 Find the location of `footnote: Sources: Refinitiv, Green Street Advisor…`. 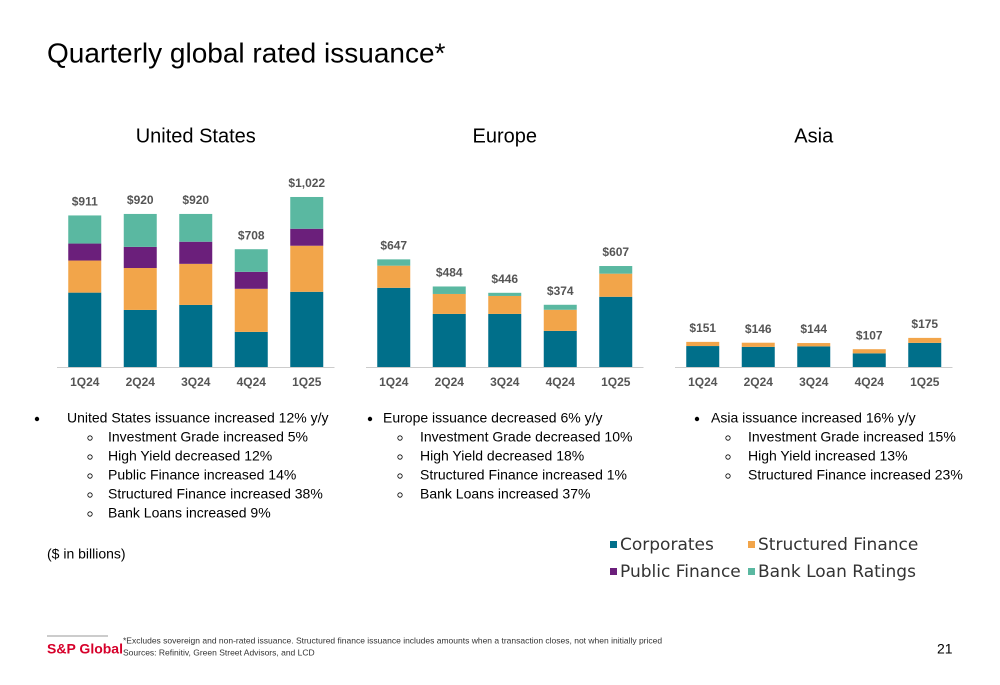

footnote: Sources: Refinitiv, Green Street Advisor… is located at coordinates (219, 652).